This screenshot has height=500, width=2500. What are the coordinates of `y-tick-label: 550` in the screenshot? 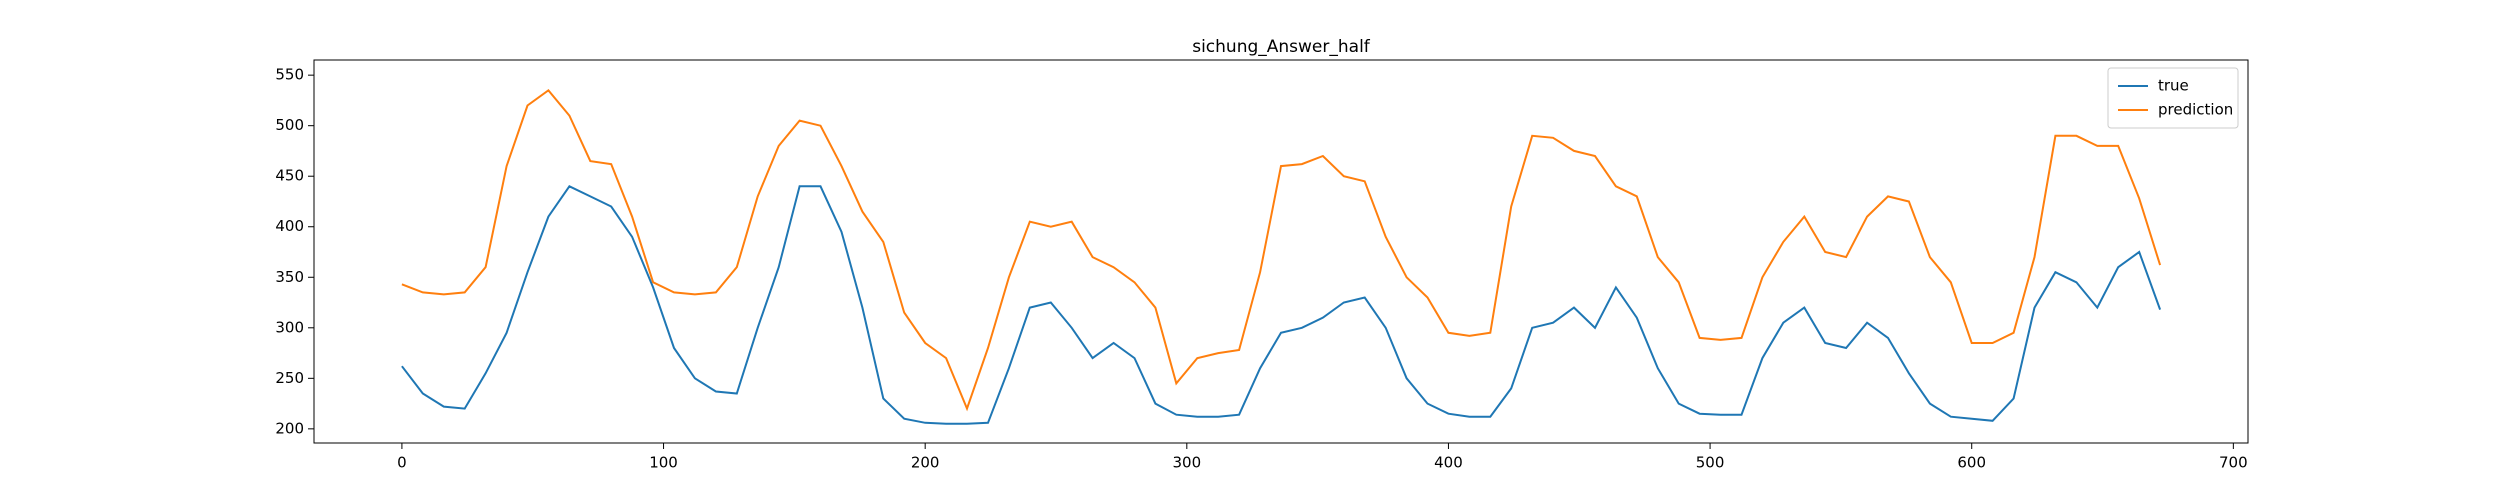 It's located at (289, 75).